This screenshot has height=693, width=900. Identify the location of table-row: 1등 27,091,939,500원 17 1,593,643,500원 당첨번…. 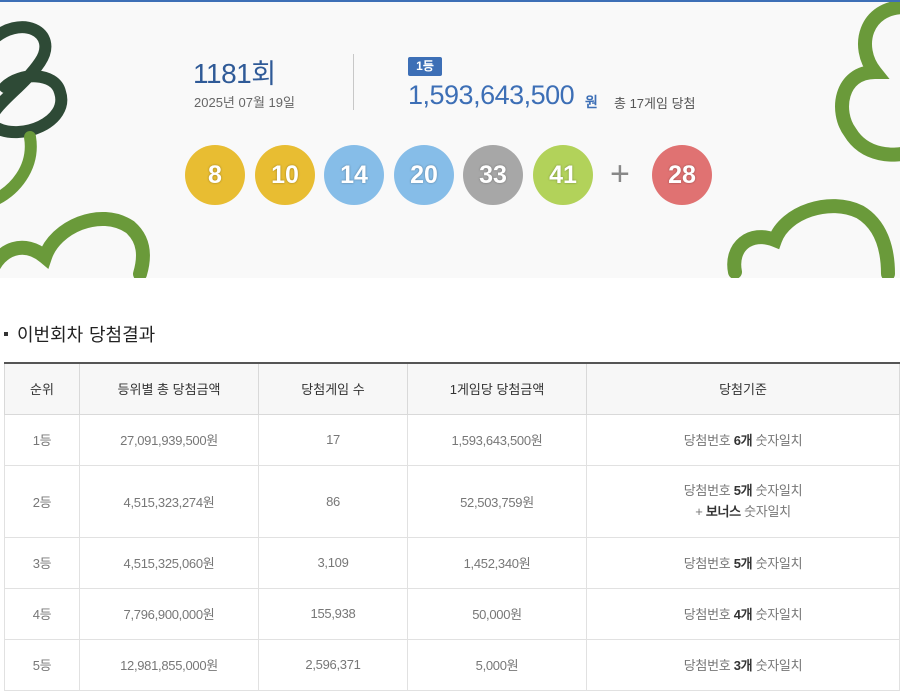
(452, 439).